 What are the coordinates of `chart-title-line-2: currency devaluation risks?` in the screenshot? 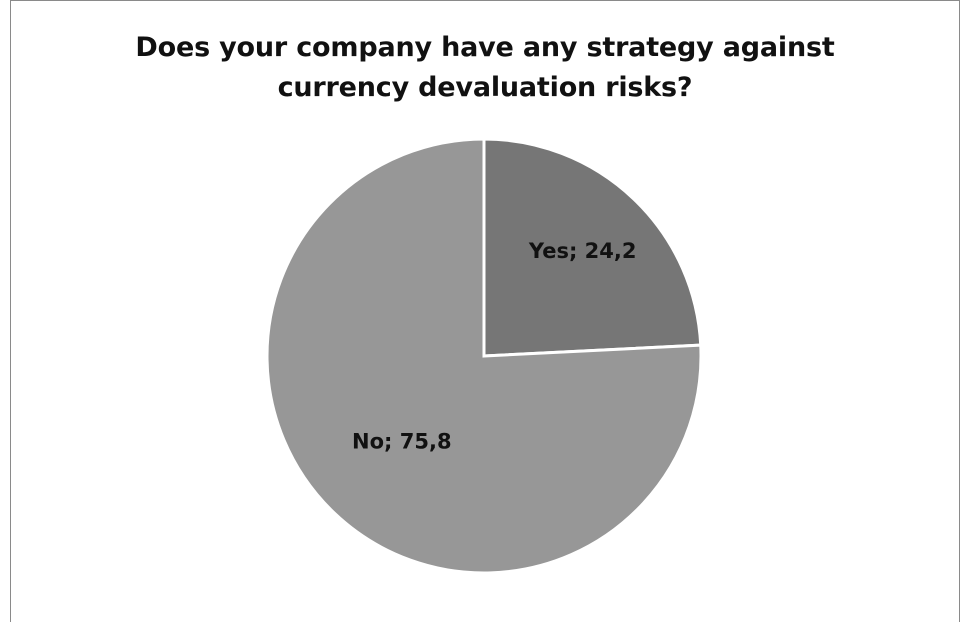 It's located at (485, 87).